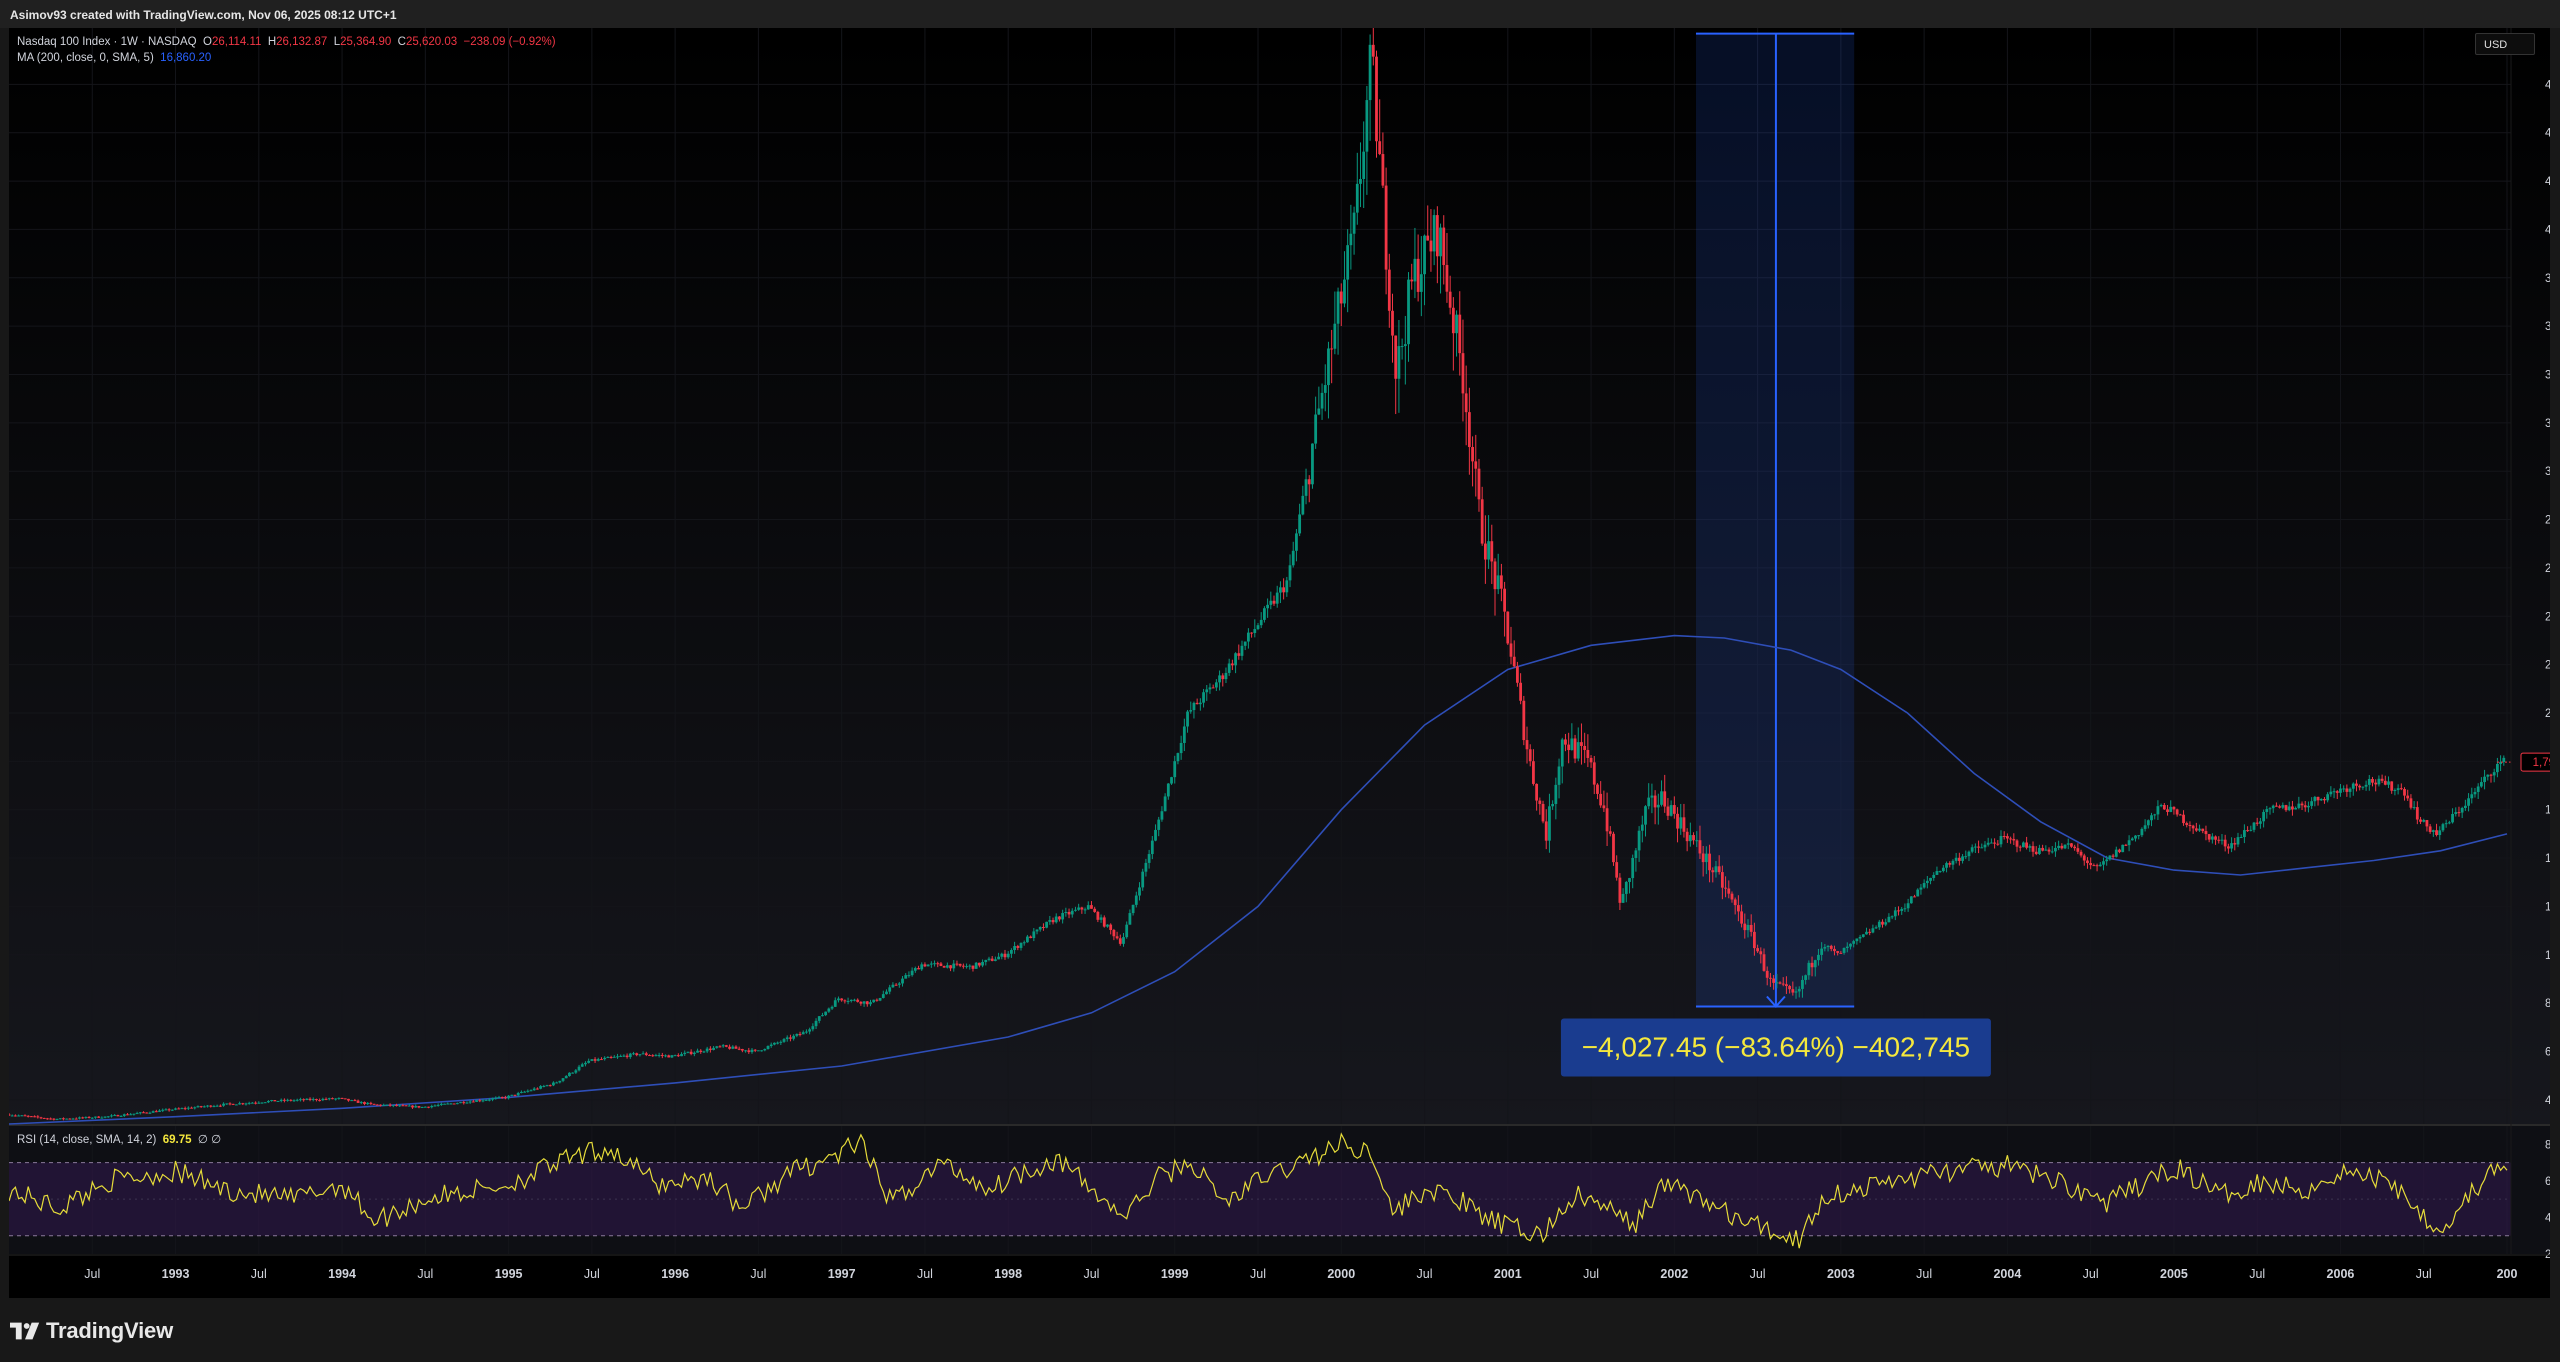 The width and height of the screenshot is (2560, 1362). Describe the element at coordinates (2091, 1274) in the screenshot. I see `time-axis-label: Jul` at that location.